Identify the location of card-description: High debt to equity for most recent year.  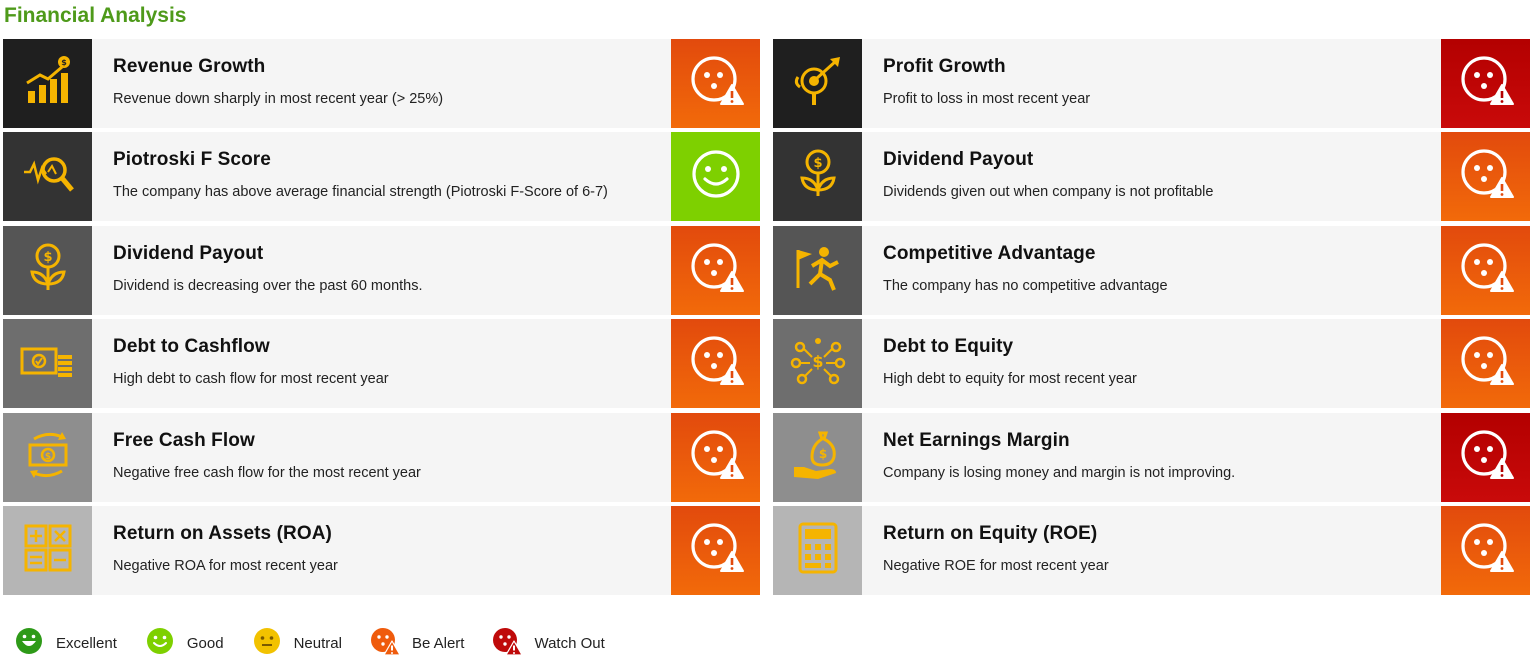
(1010, 379).